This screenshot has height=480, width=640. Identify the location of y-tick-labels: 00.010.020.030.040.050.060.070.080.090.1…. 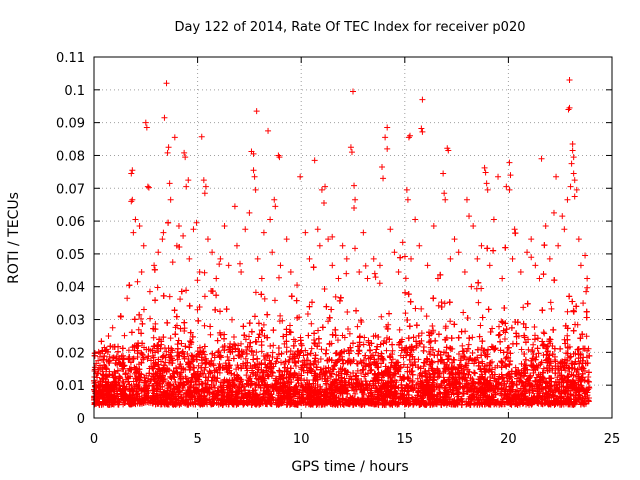
(70, 239).